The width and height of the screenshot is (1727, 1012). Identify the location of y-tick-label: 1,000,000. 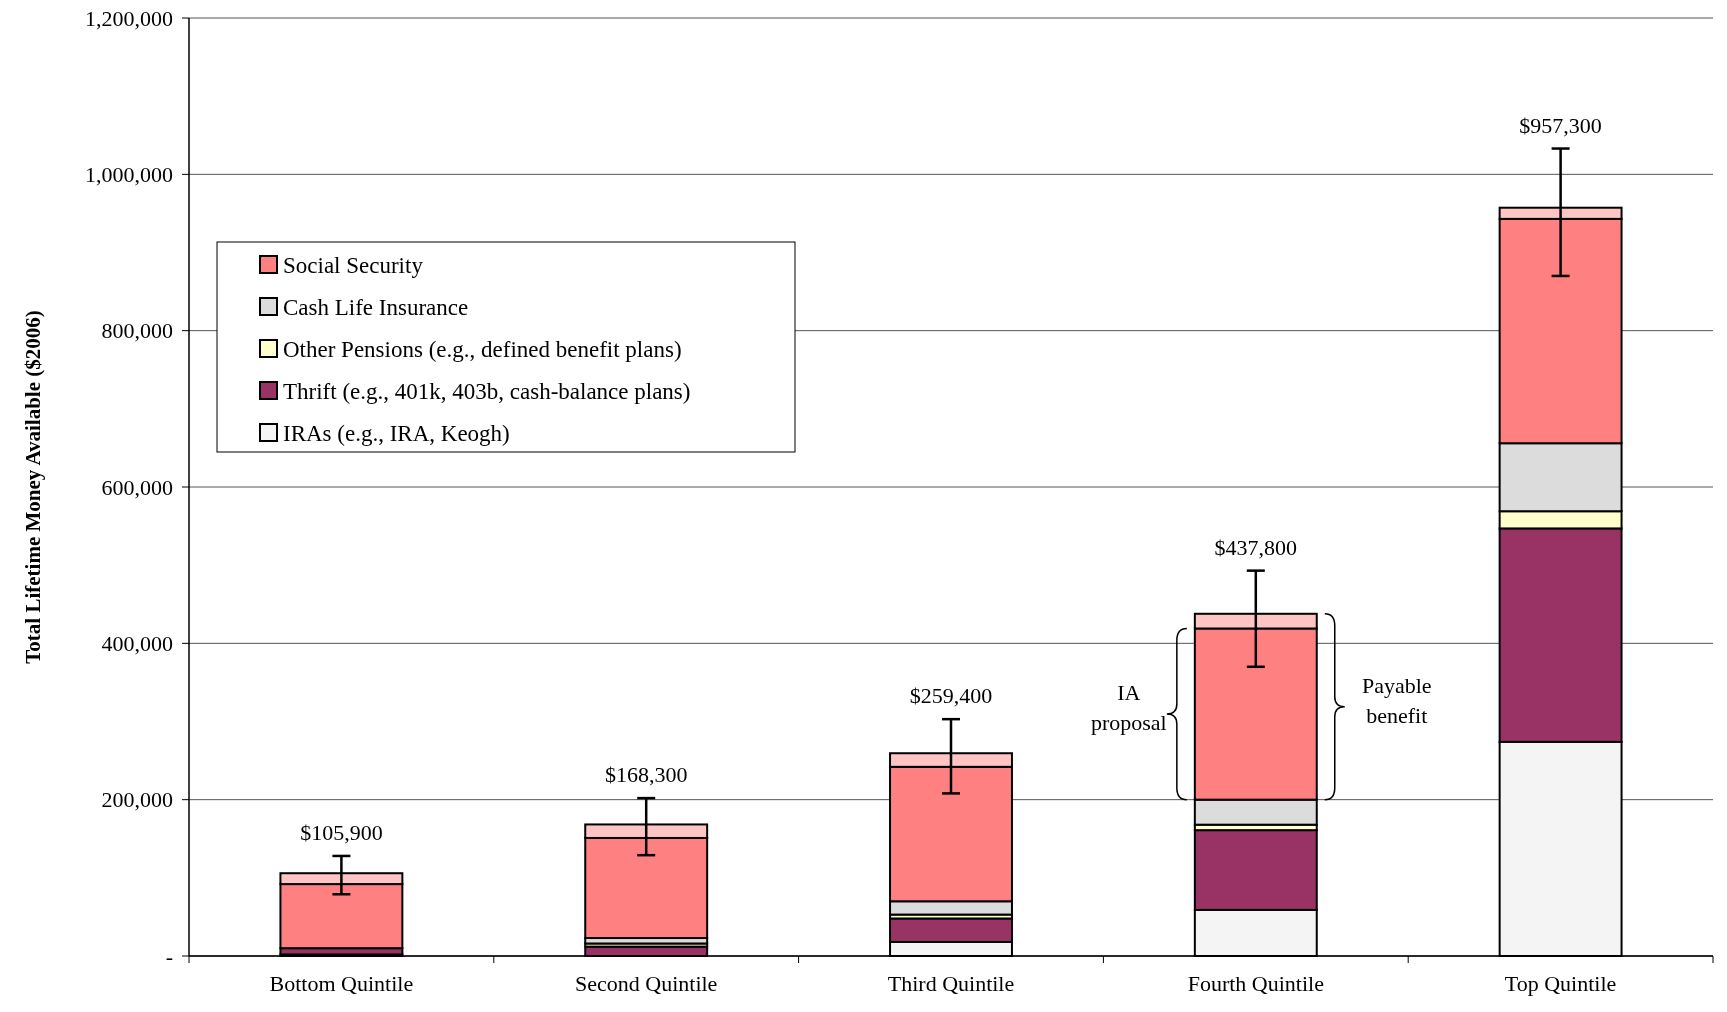
(129, 175).